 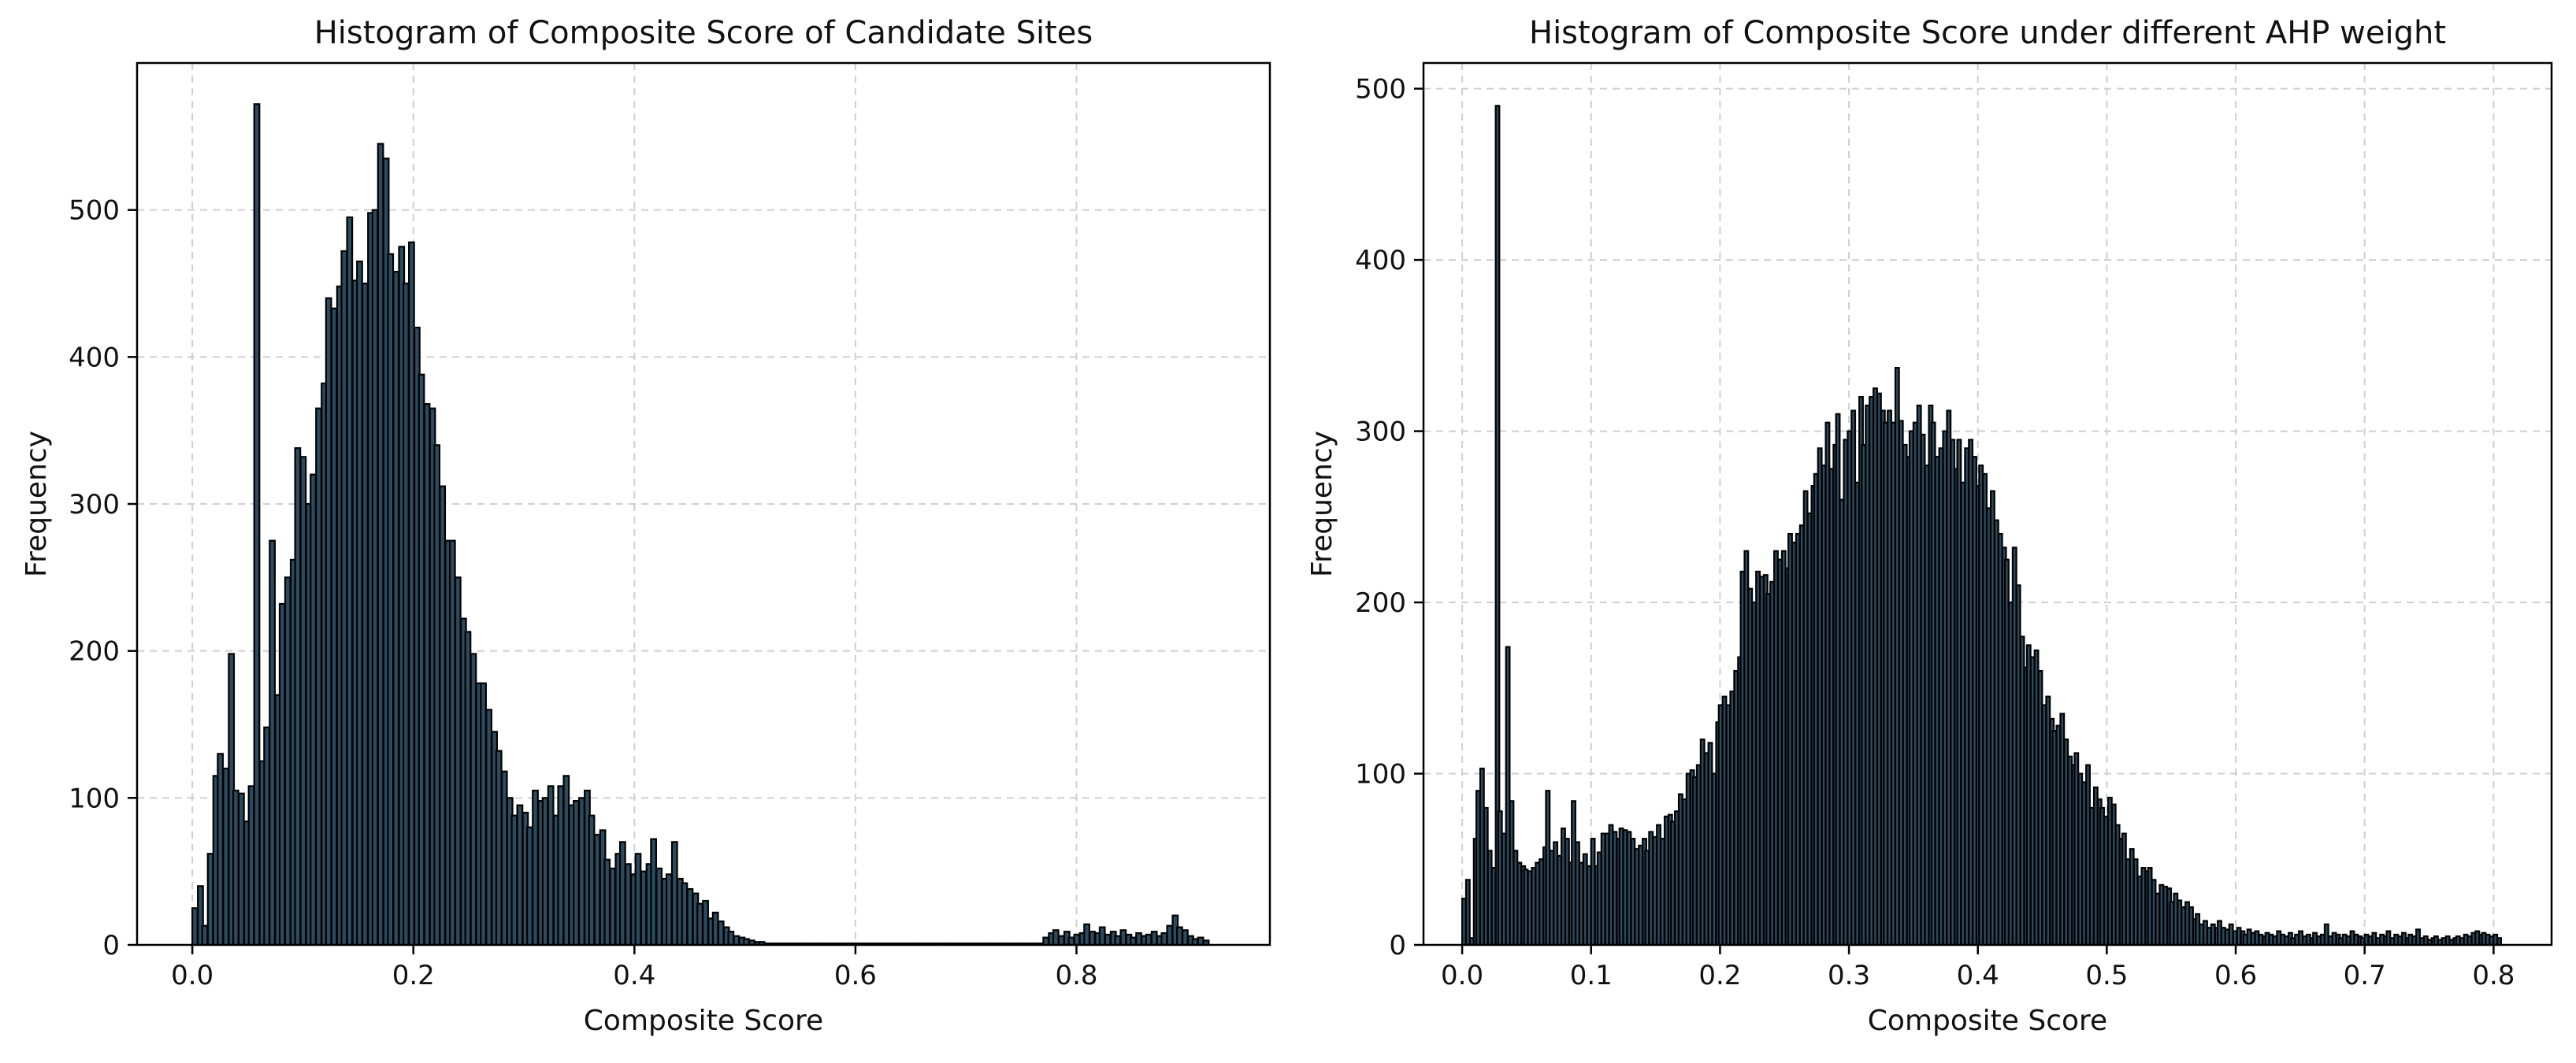 I want to click on chart-right-xtick-label-0: 0.0, so click(x=1462, y=976).